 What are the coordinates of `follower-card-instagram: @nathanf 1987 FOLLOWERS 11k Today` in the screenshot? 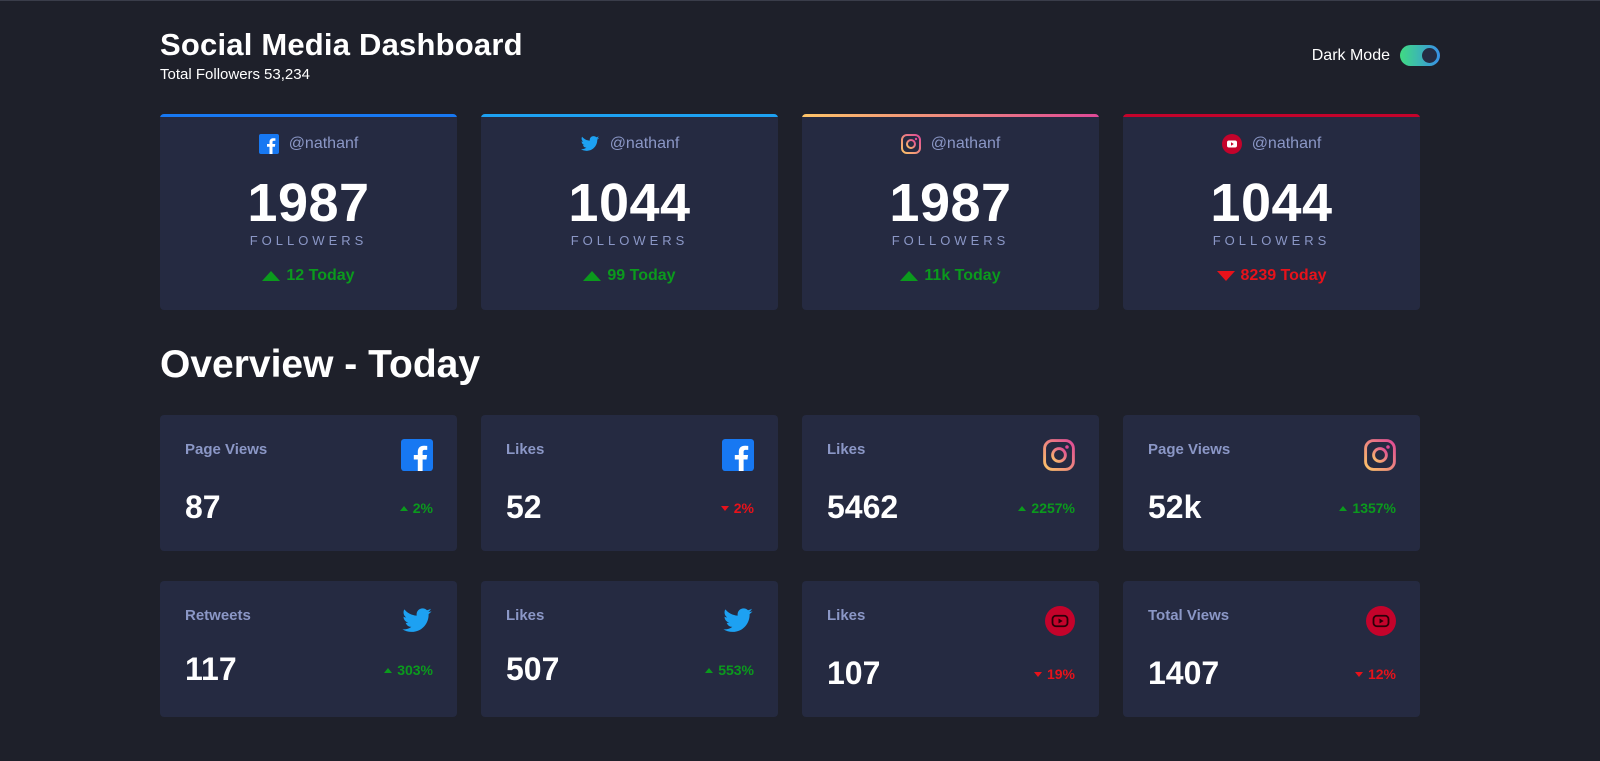 It's located at (950, 212).